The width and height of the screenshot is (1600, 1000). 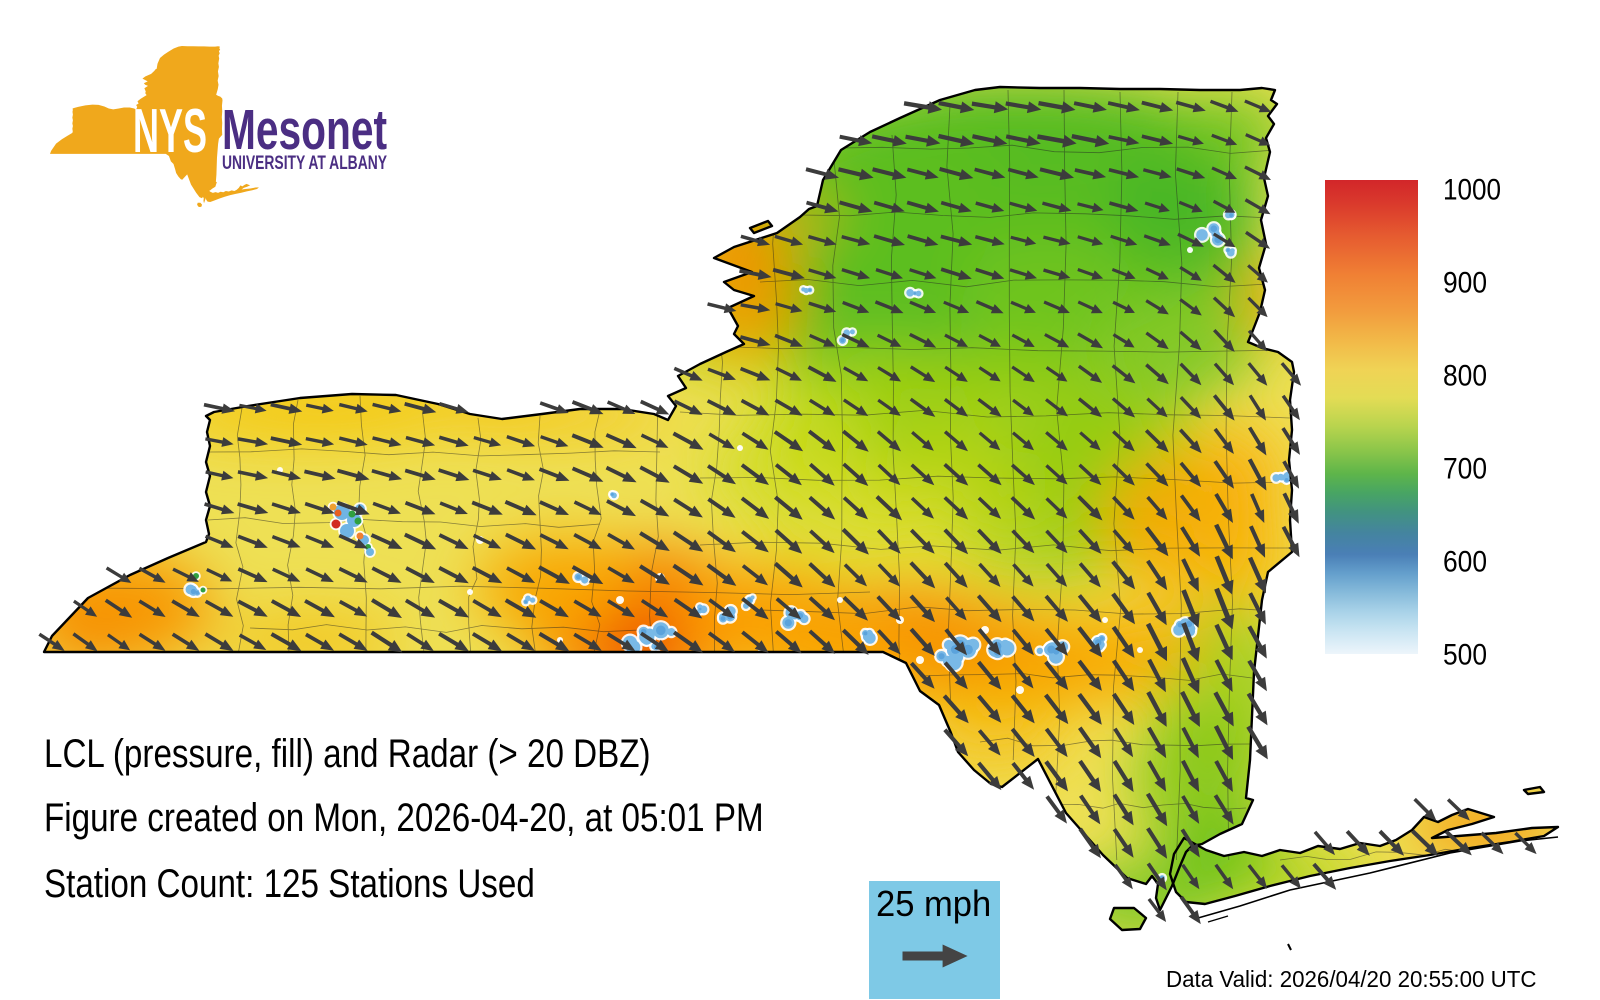 I want to click on svg-text: 800, so click(x=1465, y=376).